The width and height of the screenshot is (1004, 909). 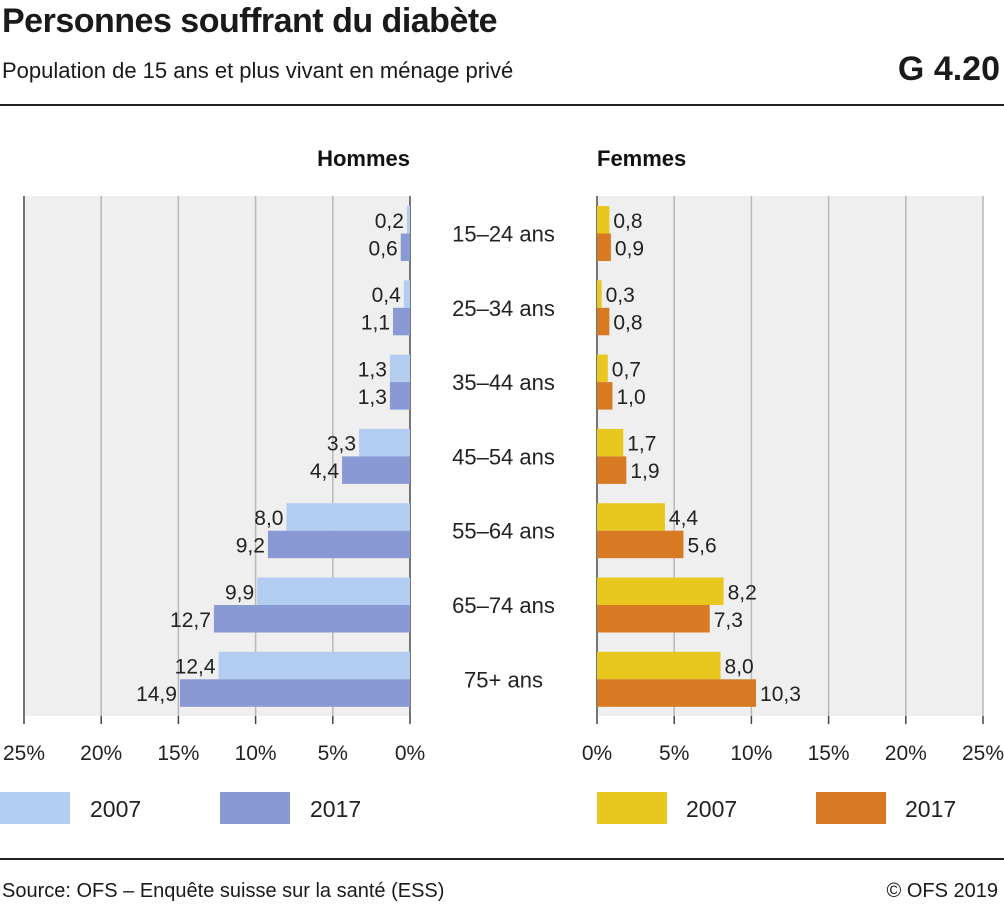 What do you see at coordinates (503, 234) in the screenshot?
I see `category-label: 15–24 ans` at bounding box center [503, 234].